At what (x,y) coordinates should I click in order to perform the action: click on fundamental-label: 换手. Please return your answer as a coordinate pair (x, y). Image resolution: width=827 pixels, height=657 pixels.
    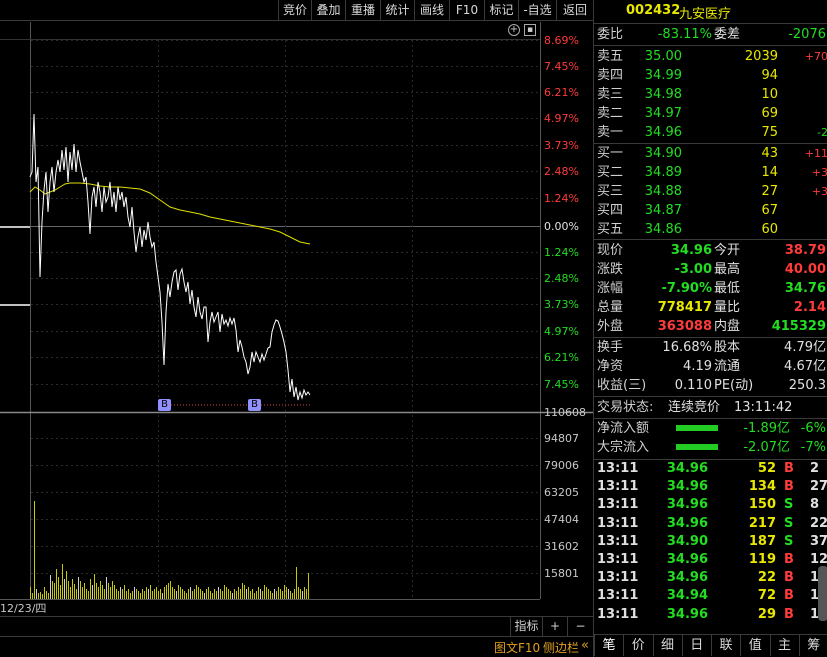
    Looking at the image, I should click on (610, 347).